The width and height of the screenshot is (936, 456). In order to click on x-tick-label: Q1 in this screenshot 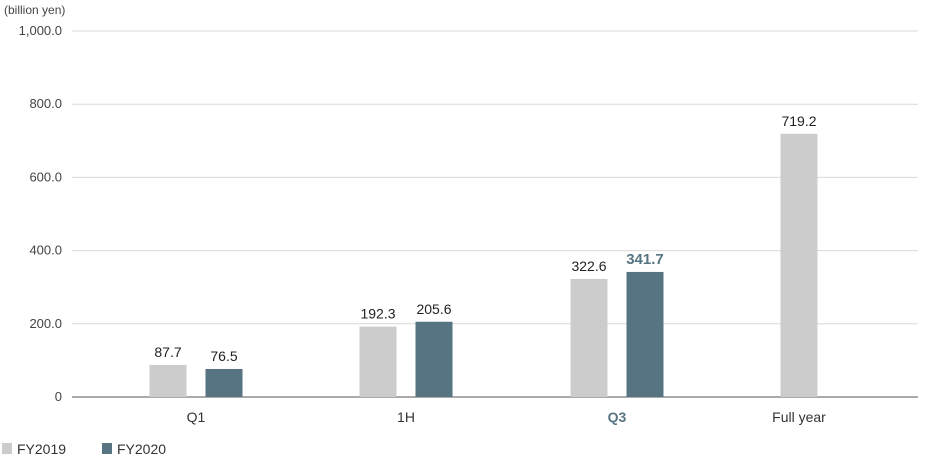, I will do `click(196, 417)`.